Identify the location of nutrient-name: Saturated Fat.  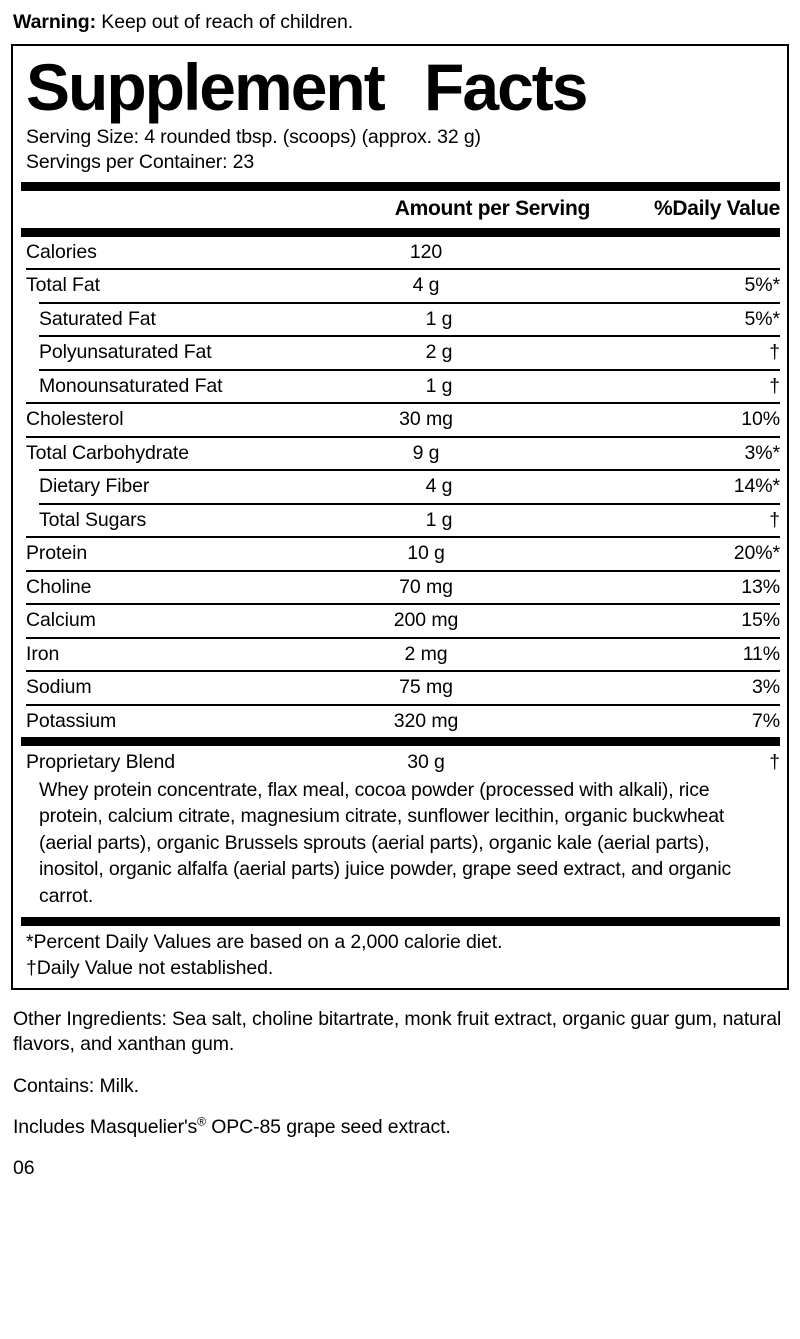
(97, 318).